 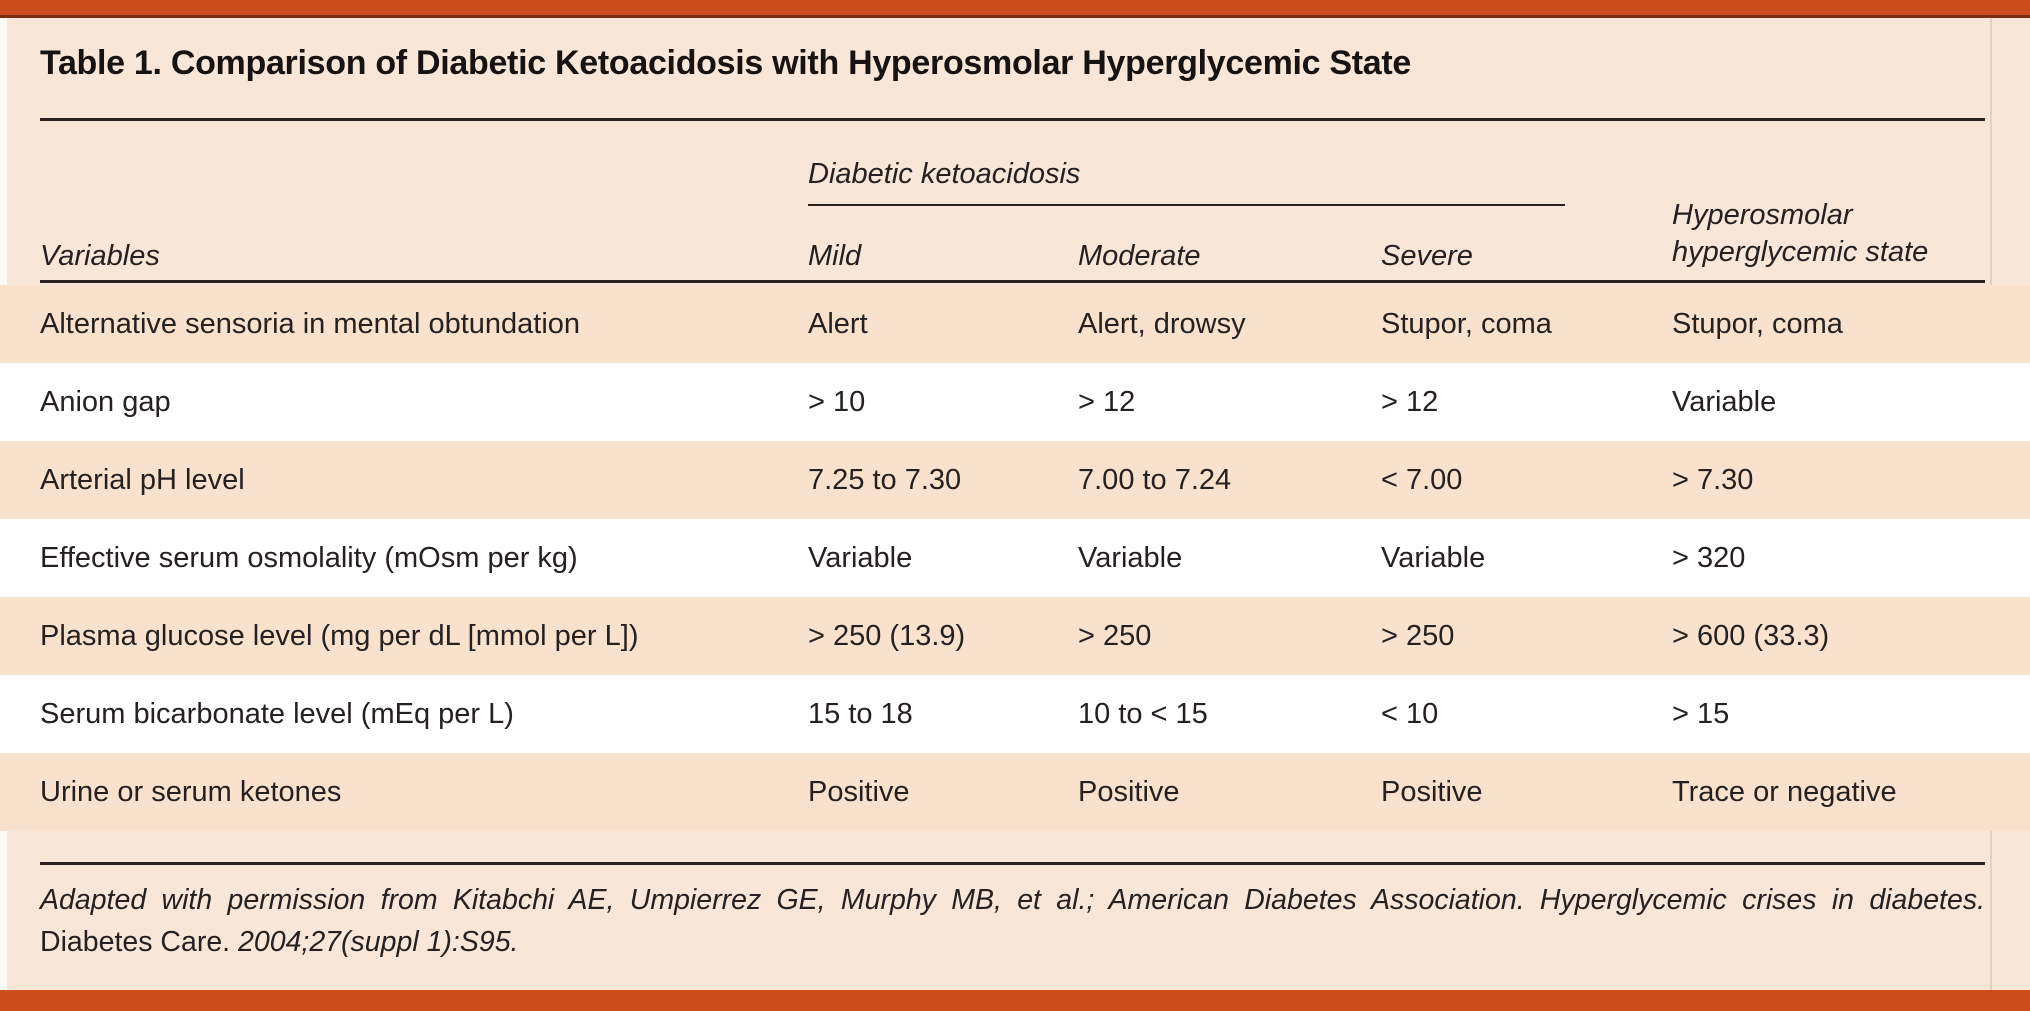 I want to click on column-header-mild: Mild, so click(x=835, y=256).